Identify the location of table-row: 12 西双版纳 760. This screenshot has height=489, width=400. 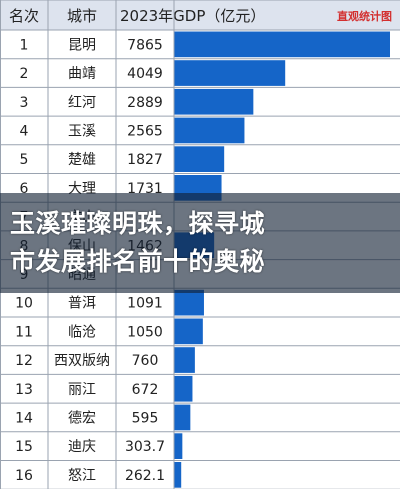
(97, 360).